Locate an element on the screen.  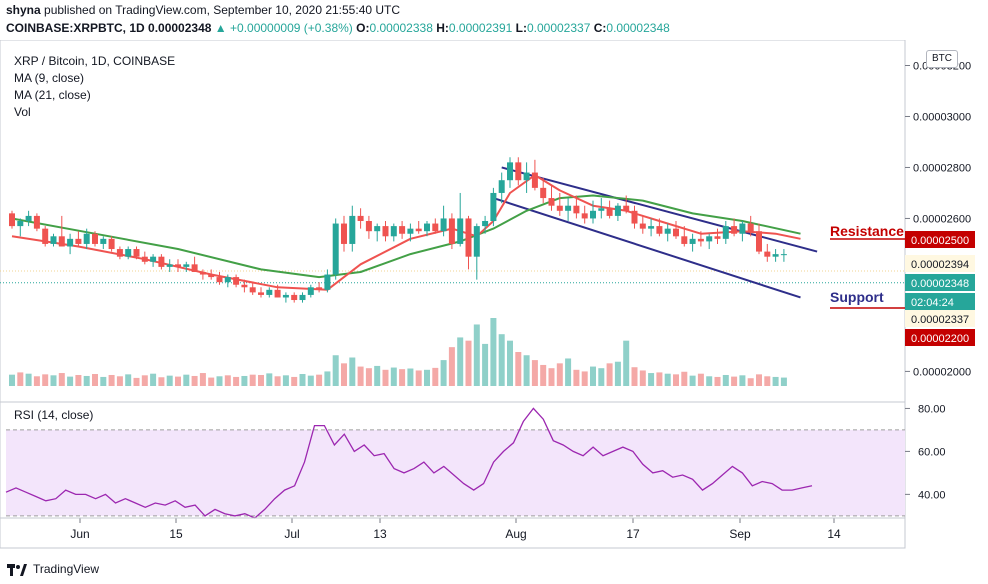
channel-upper-line is located at coordinates (659, 209).